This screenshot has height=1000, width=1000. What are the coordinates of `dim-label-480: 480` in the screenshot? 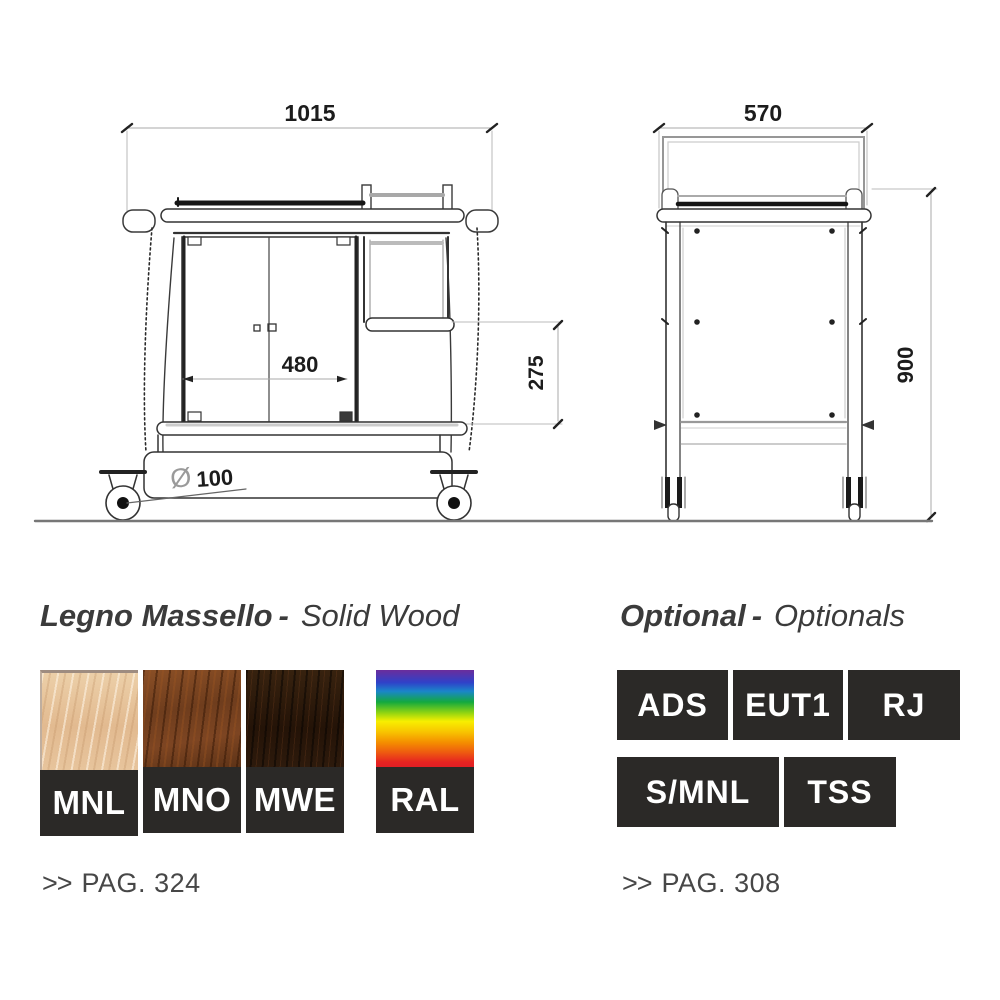 It's located at (300, 364).